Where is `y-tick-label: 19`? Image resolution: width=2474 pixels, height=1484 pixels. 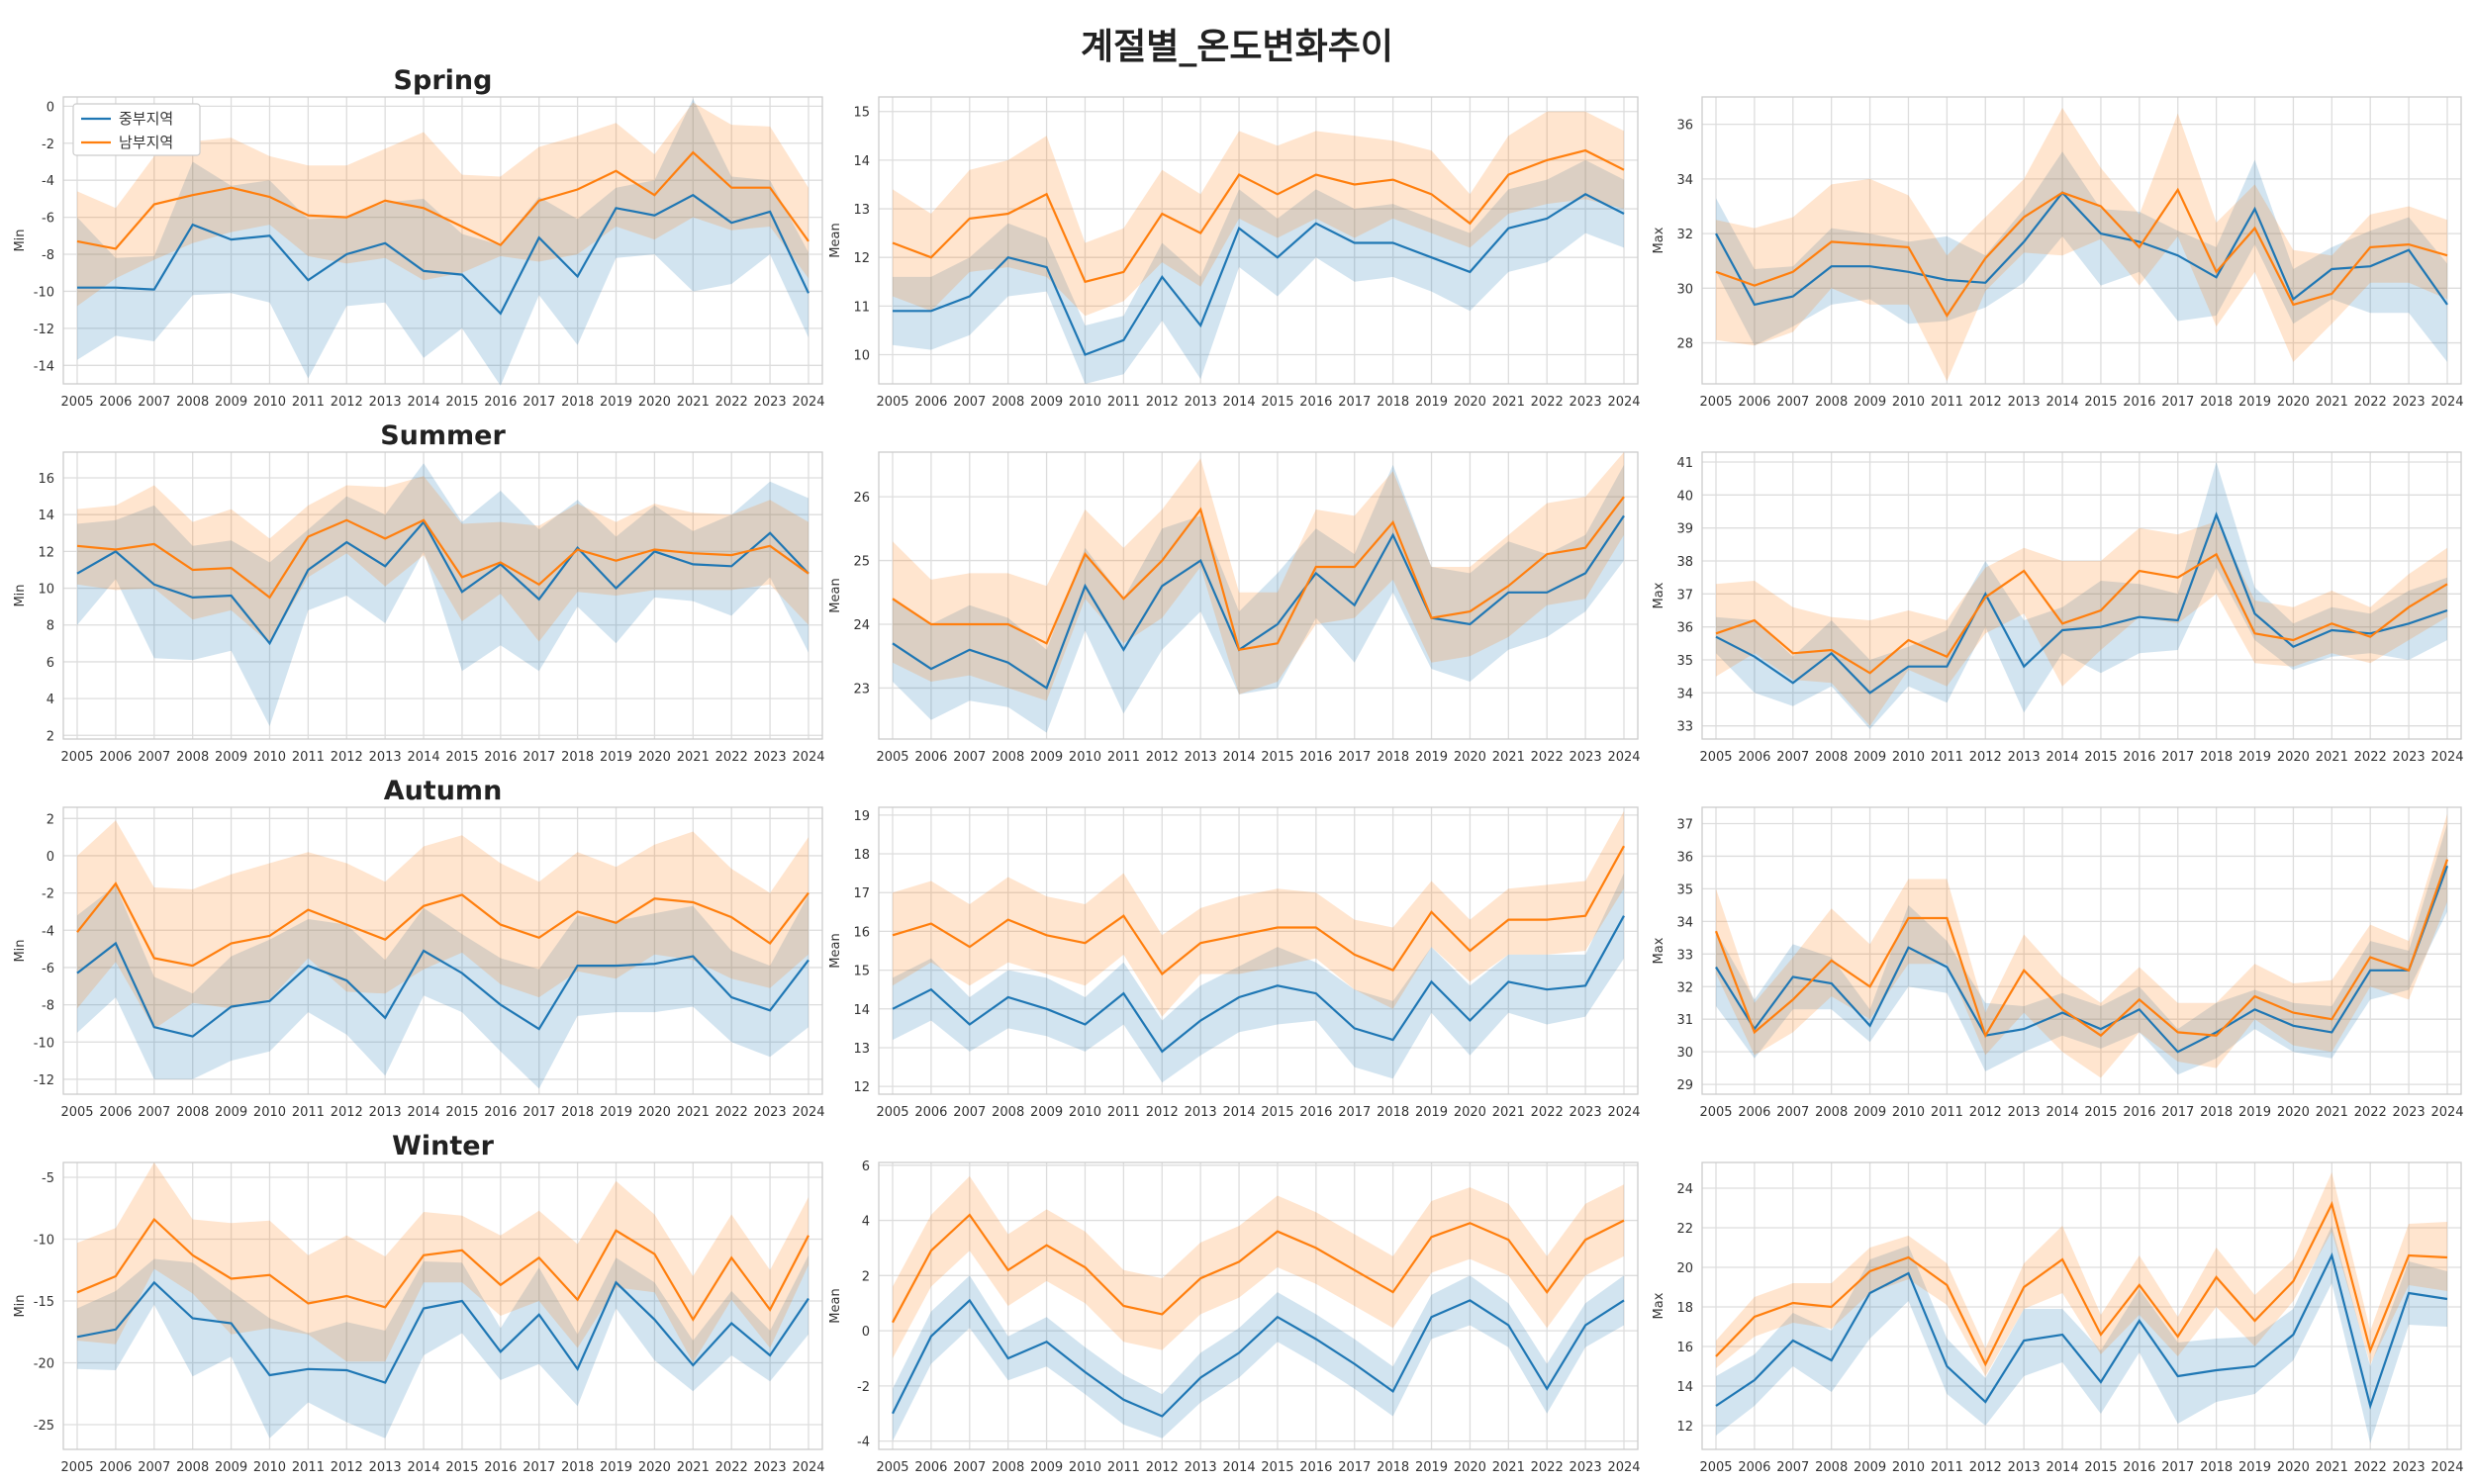
y-tick-label: 19 is located at coordinates (862, 816).